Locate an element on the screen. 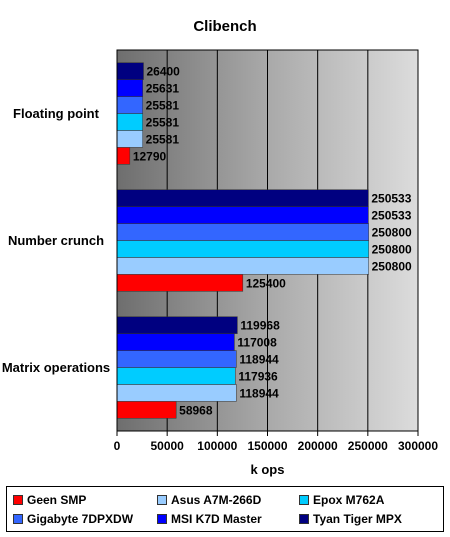  legend-label: Epox M762A is located at coordinates (349, 500).